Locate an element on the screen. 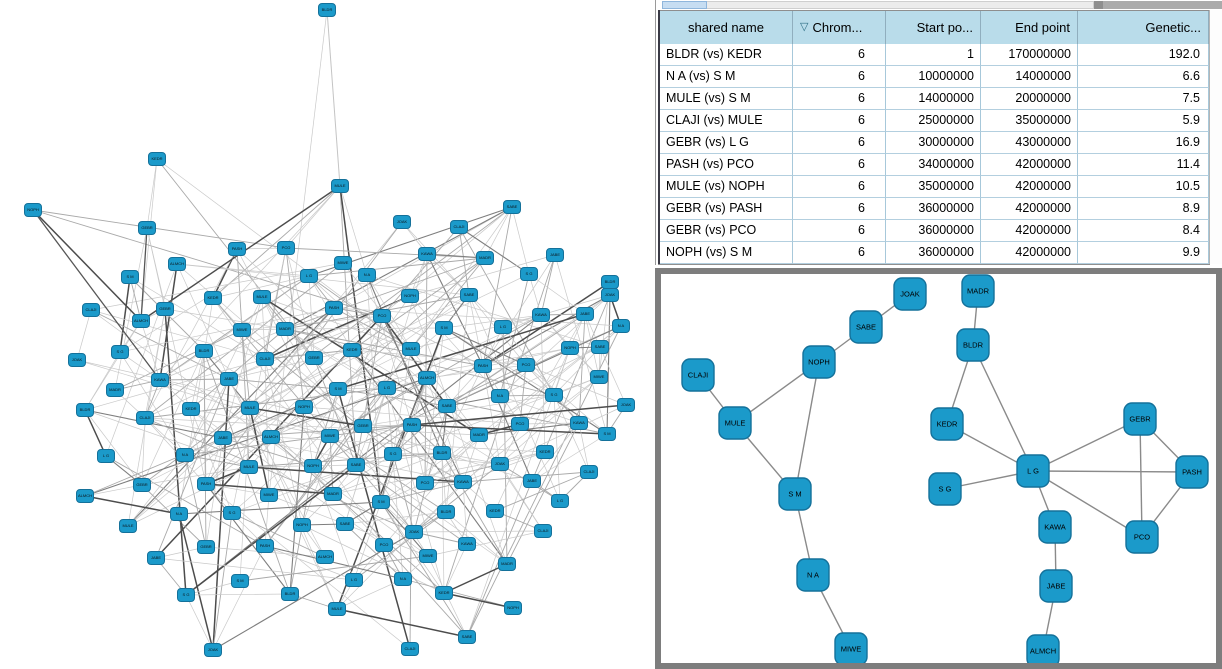 The width and height of the screenshot is (1222, 669). network-node-jabe is located at coordinates (1056, 586).